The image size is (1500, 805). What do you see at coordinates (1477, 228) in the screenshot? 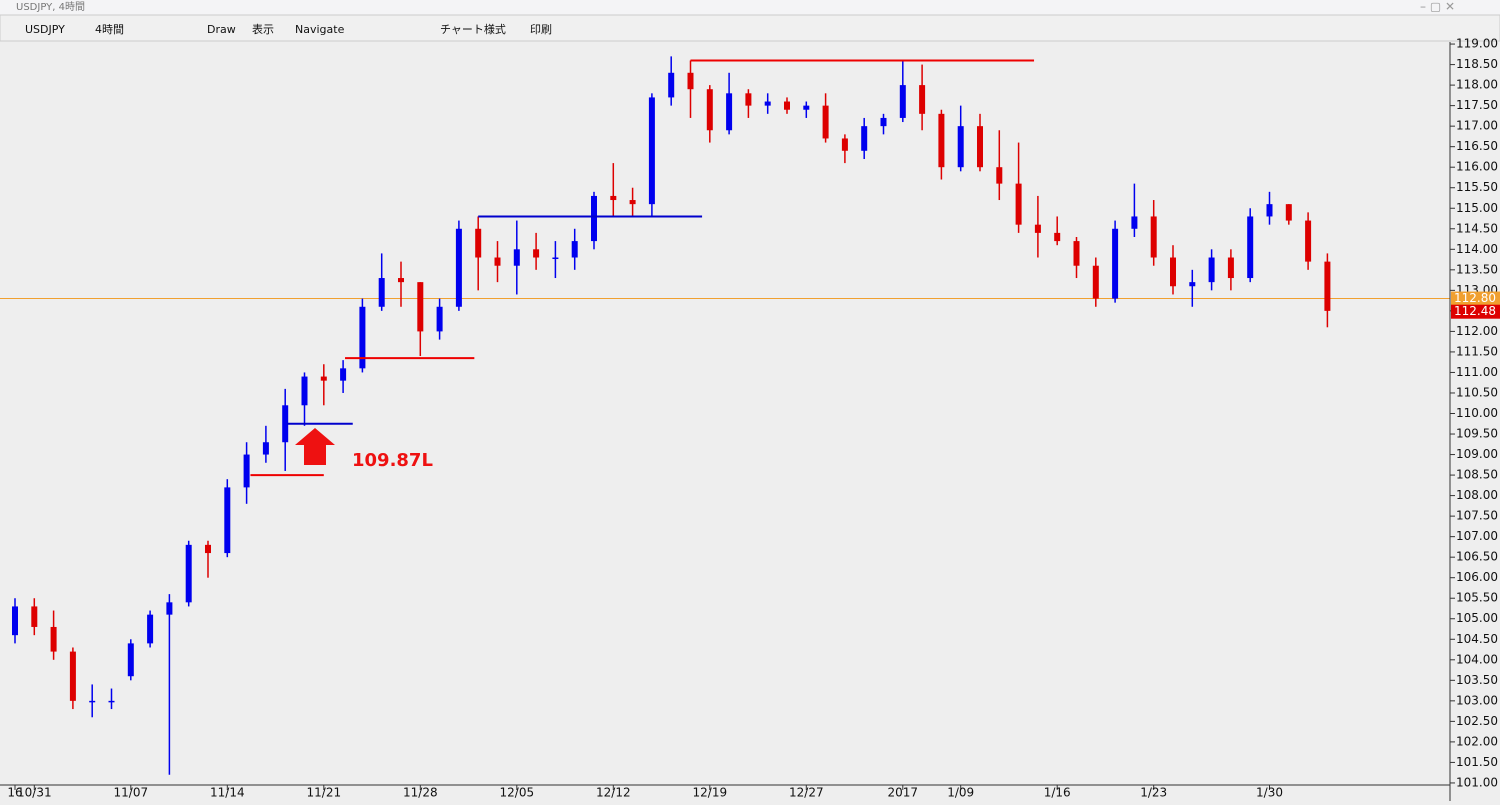
I see `y-tick-label: 114.50` at bounding box center [1477, 228].